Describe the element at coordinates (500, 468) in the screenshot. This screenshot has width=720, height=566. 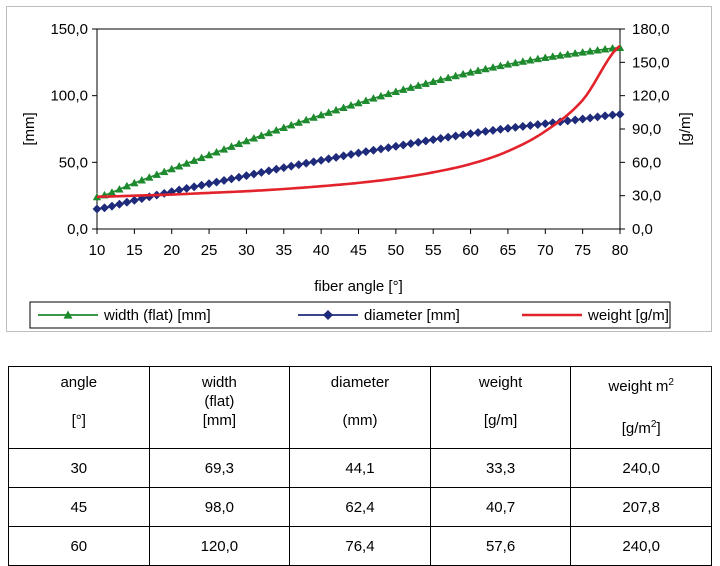
I see `table-cell: 33,3` at that location.